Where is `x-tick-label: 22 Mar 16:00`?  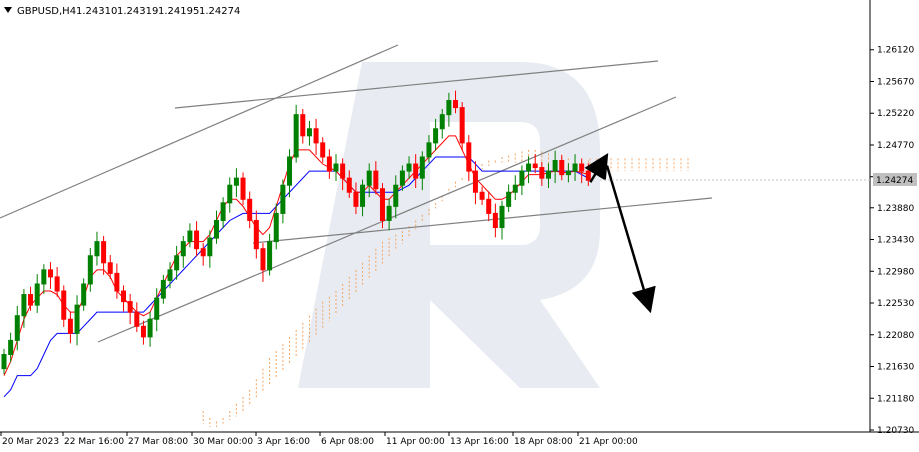 x-tick-label: 22 Mar 16:00 is located at coordinates (94, 442).